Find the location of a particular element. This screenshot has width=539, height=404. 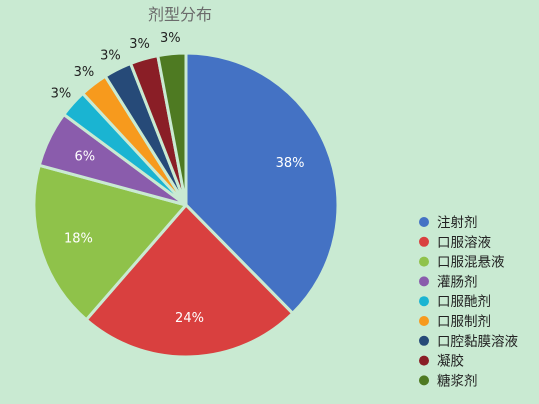

data-label-2: 24% is located at coordinates (189, 318).